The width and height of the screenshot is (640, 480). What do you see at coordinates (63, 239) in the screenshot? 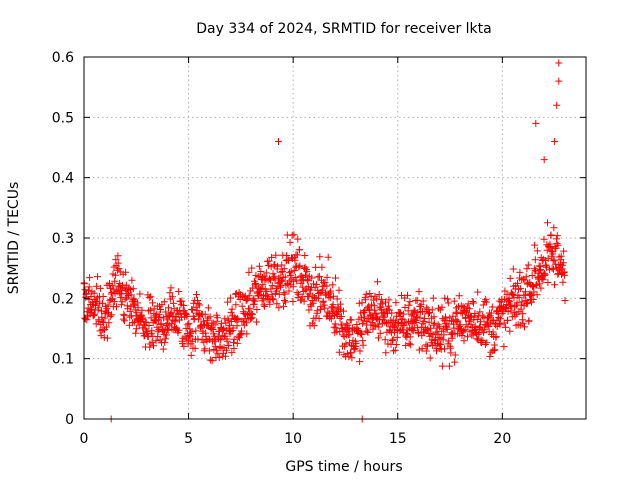
I see `y-tick-label: 0.3` at bounding box center [63, 239].